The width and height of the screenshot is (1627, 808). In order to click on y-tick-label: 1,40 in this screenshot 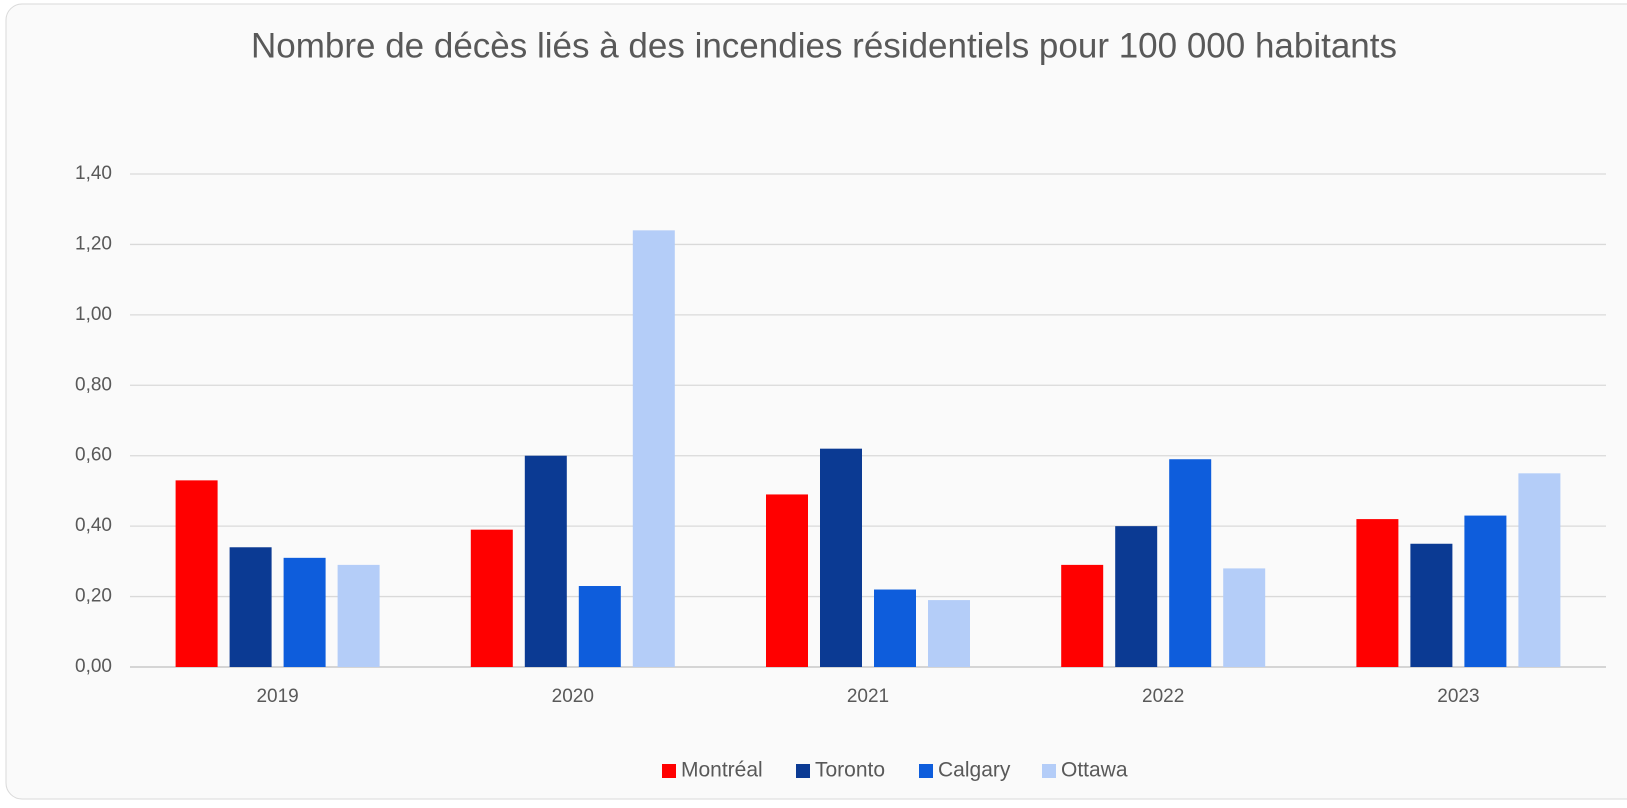, I will do `click(93, 173)`.